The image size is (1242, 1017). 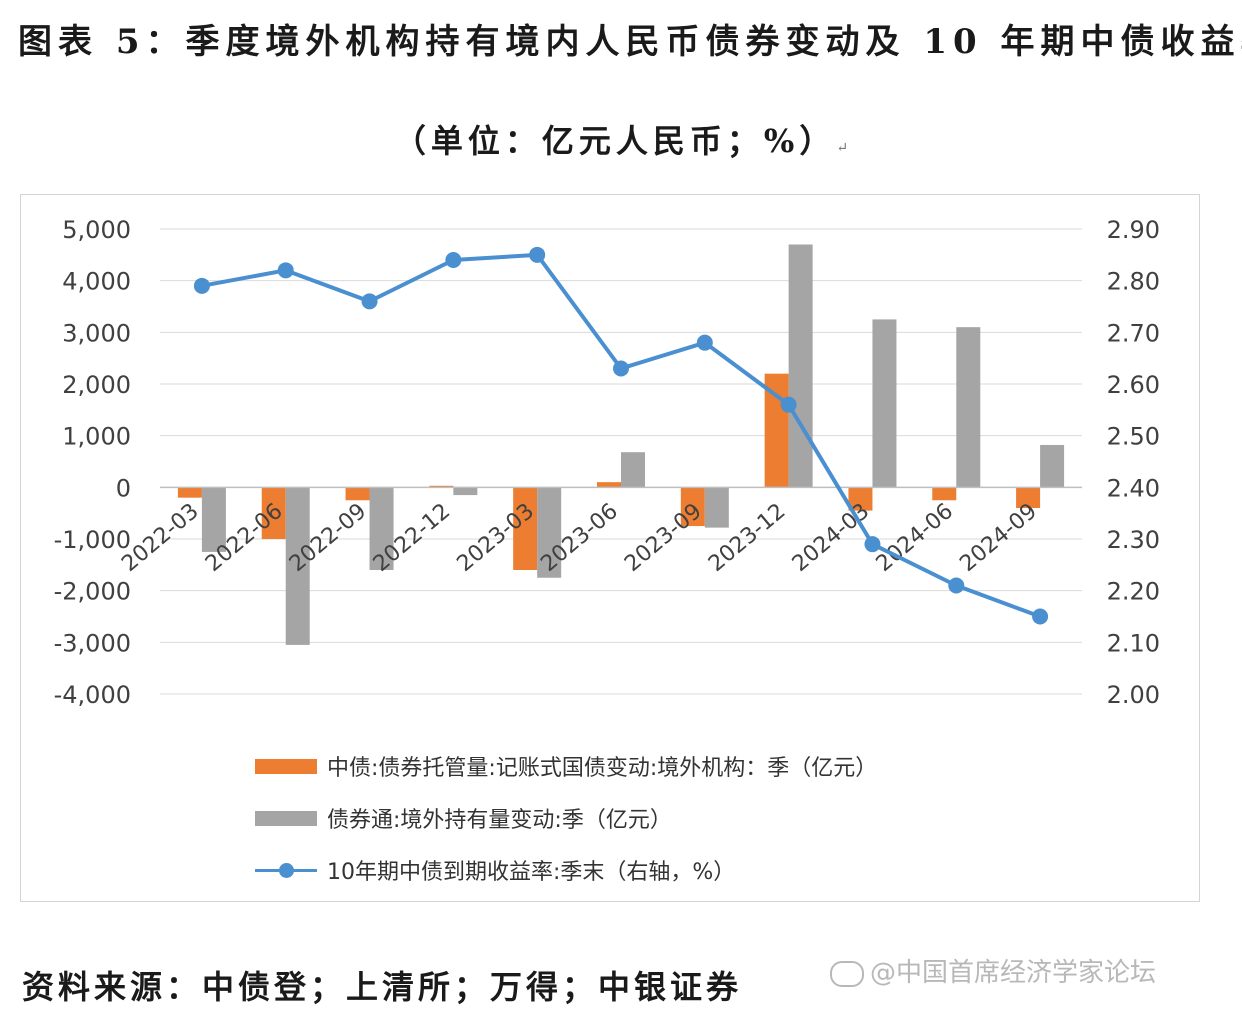 What do you see at coordinates (663, 538) in the screenshot?
I see `category-label: 2023-09` at bounding box center [663, 538].